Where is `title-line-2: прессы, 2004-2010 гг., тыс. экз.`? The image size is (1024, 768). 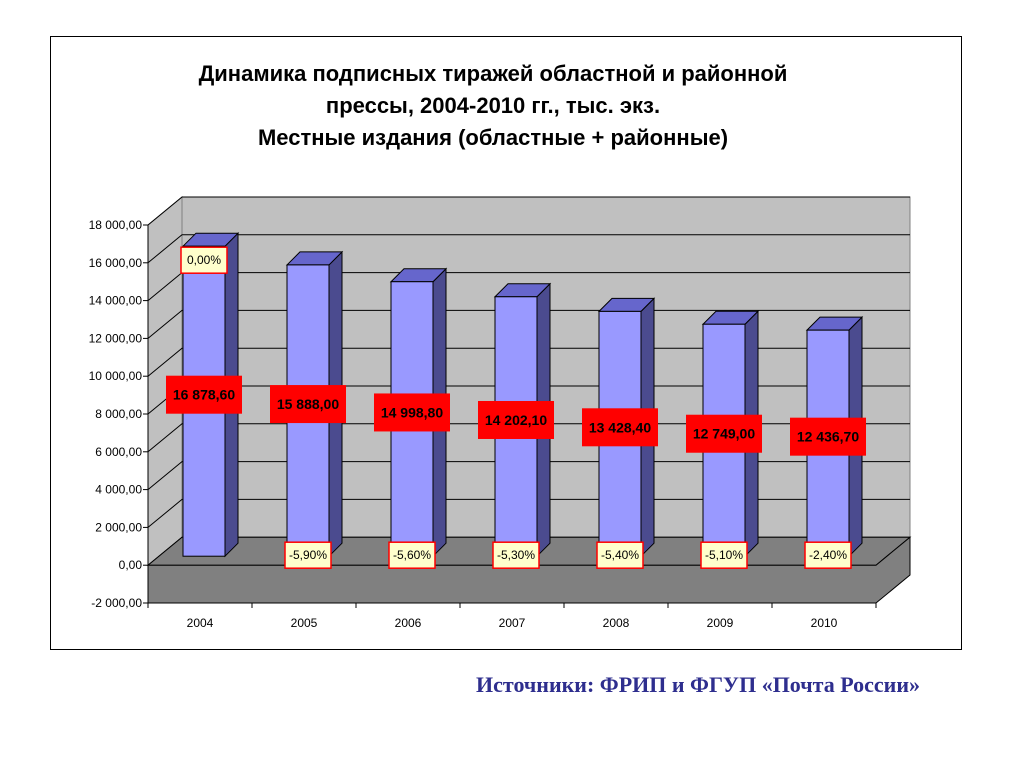 title-line-2: прессы, 2004-2010 гг., тыс. экз. is located at coordinates (493, 105).